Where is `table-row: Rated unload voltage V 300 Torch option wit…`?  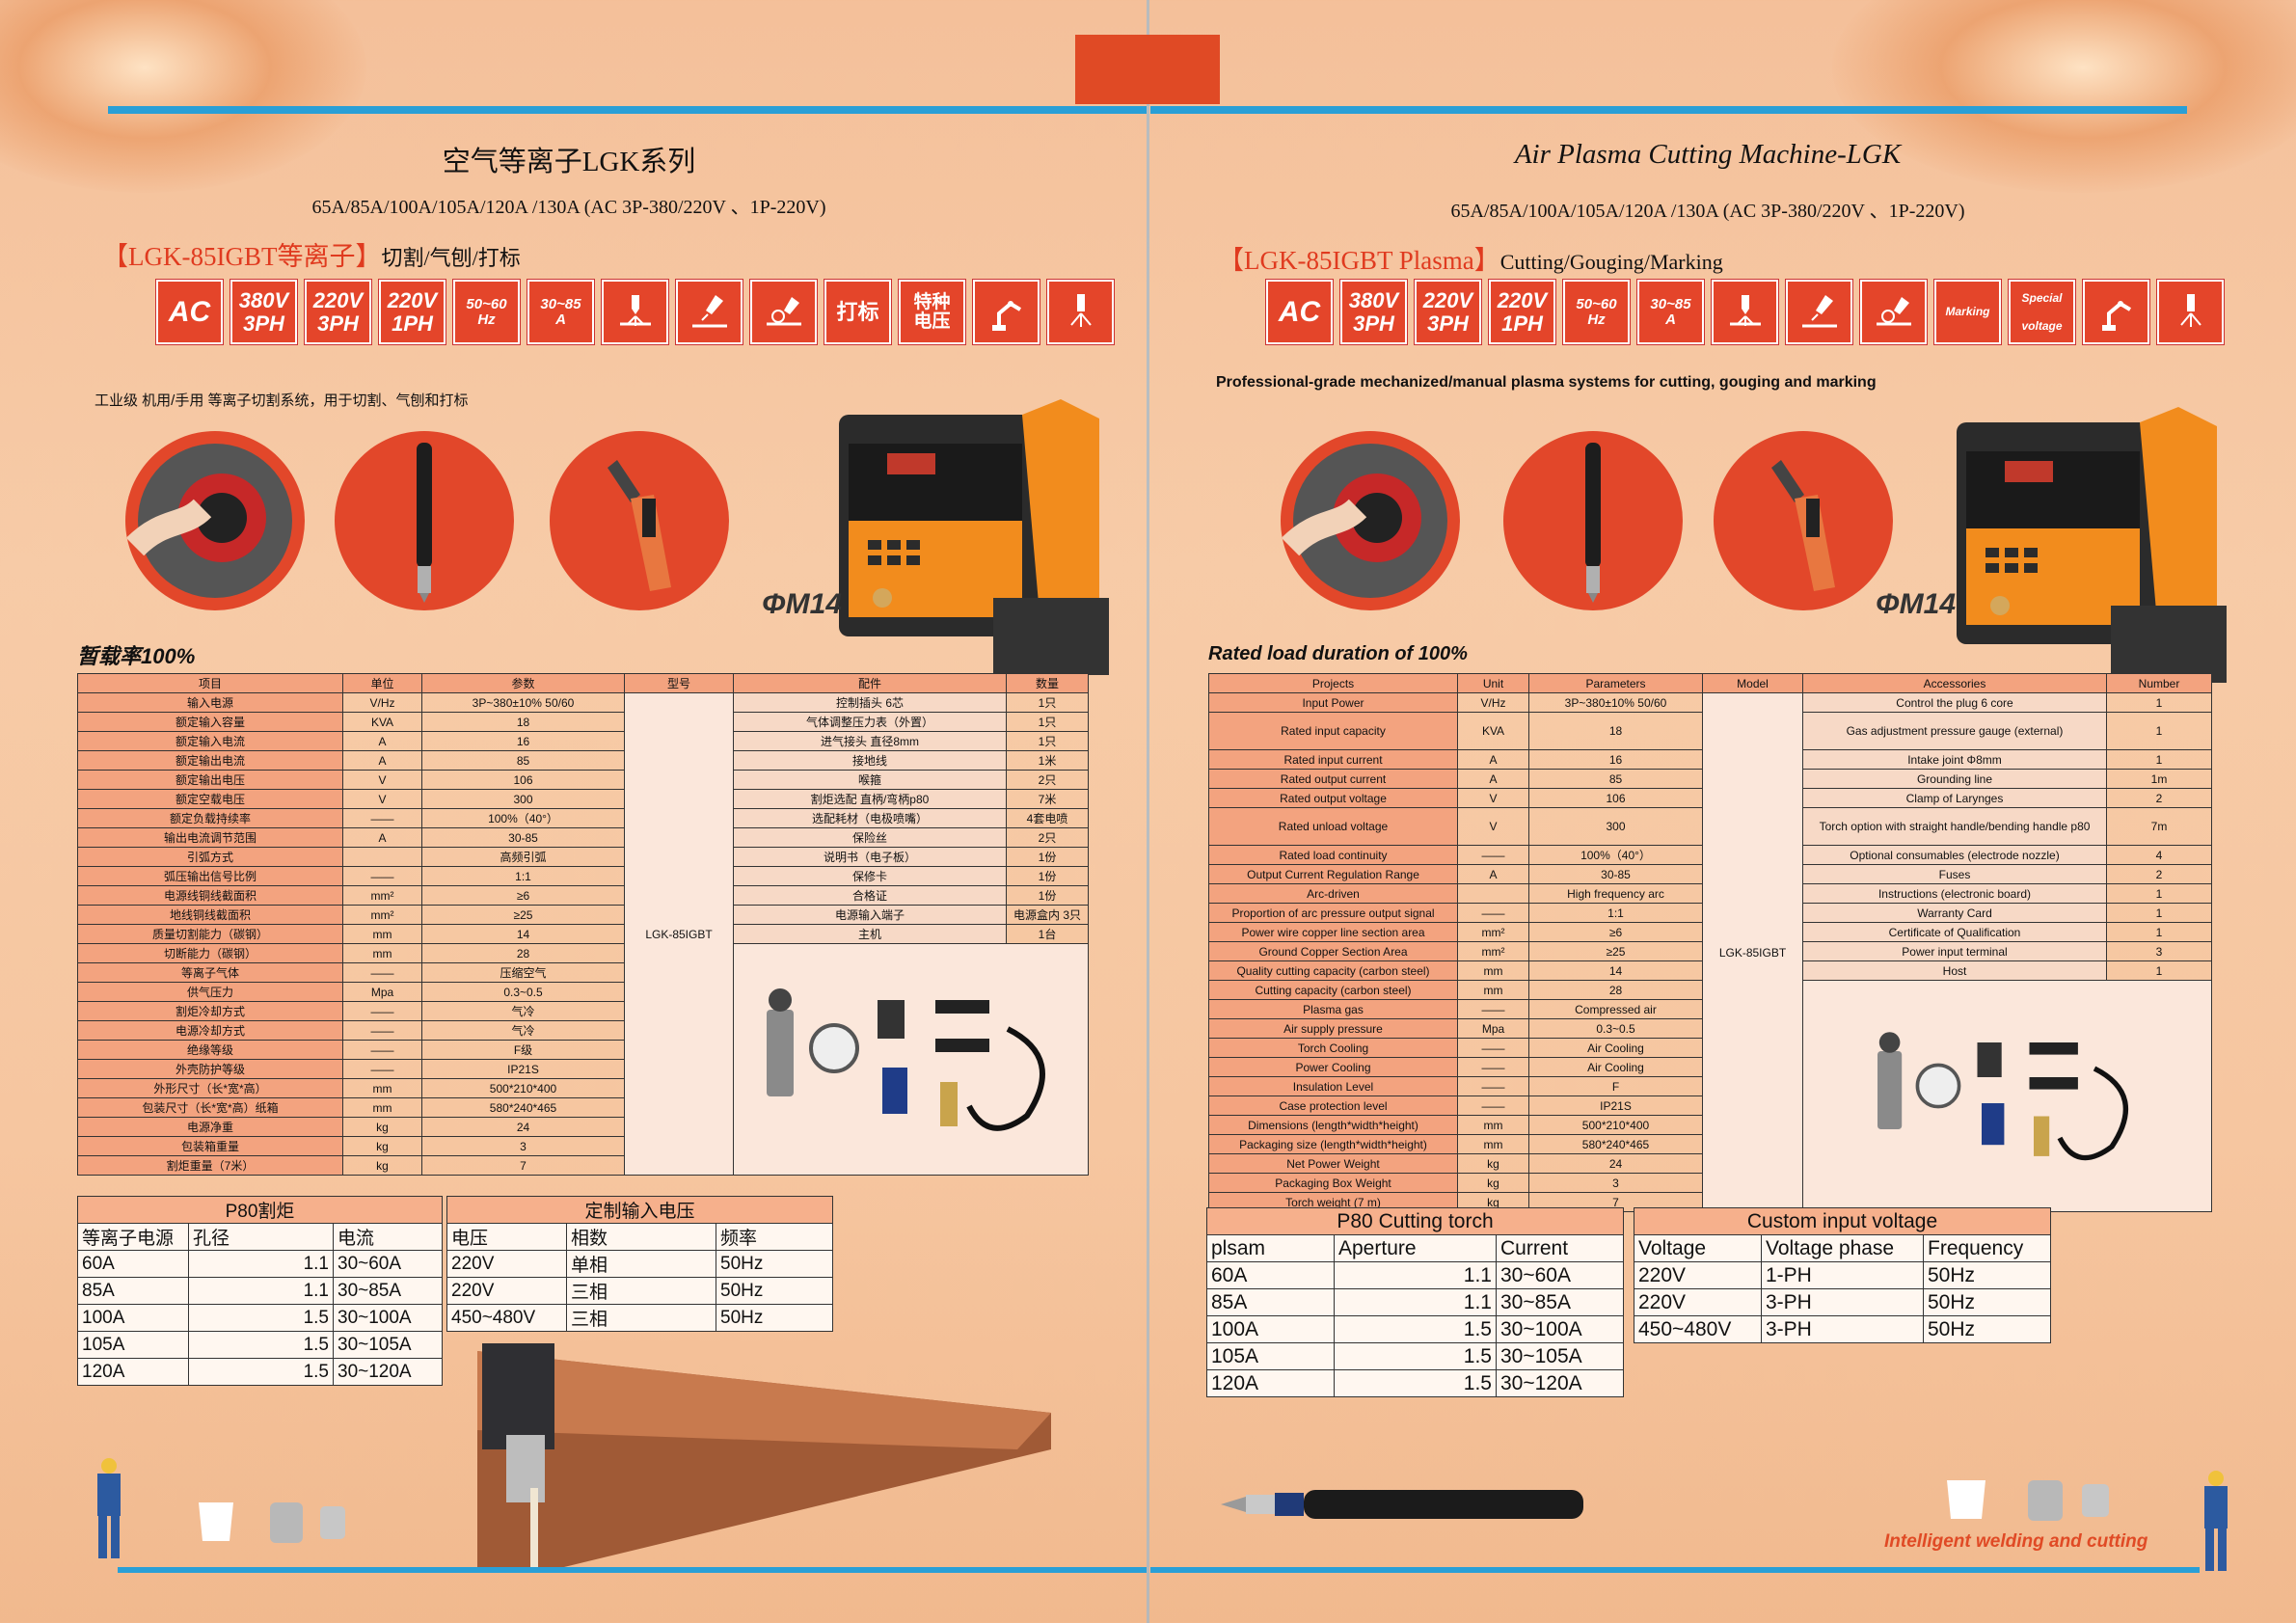 table-row: Rated unload voltage V 300 Torch option wit… is located at coordinates (1710, 826).